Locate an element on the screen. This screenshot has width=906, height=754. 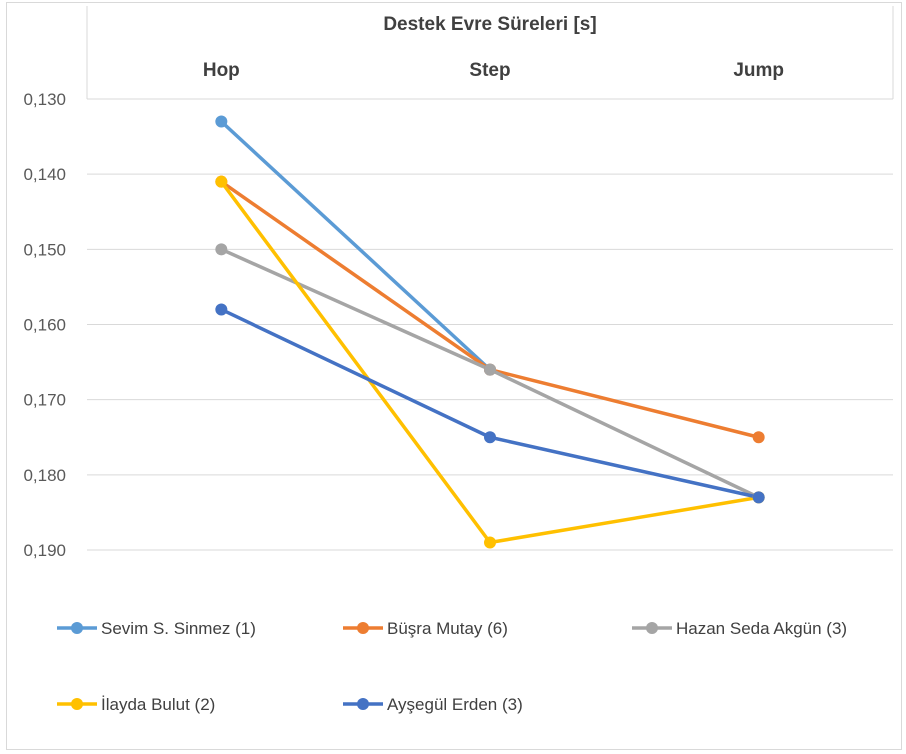
legend-item: Hazan Seda Akgün (3) is located at coordinates (739, 628).